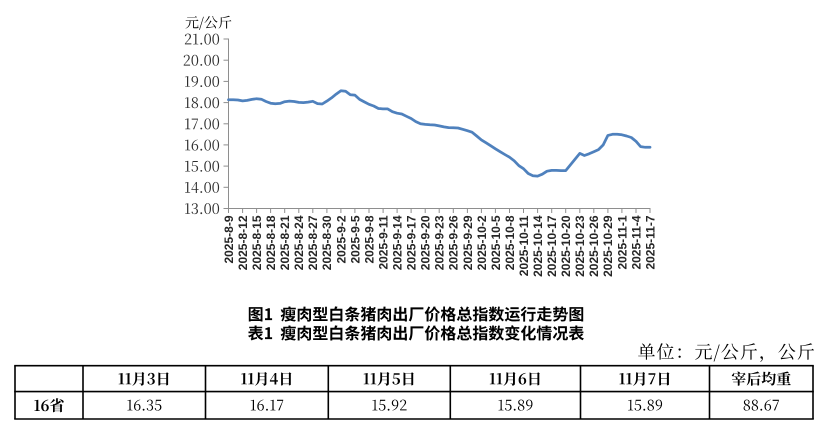 The width and height of the screenshot is (836, 430). Describe the element at coordinates (327, 242) in the screenshot. I see `svg-text: 2025-8-30` at that location.